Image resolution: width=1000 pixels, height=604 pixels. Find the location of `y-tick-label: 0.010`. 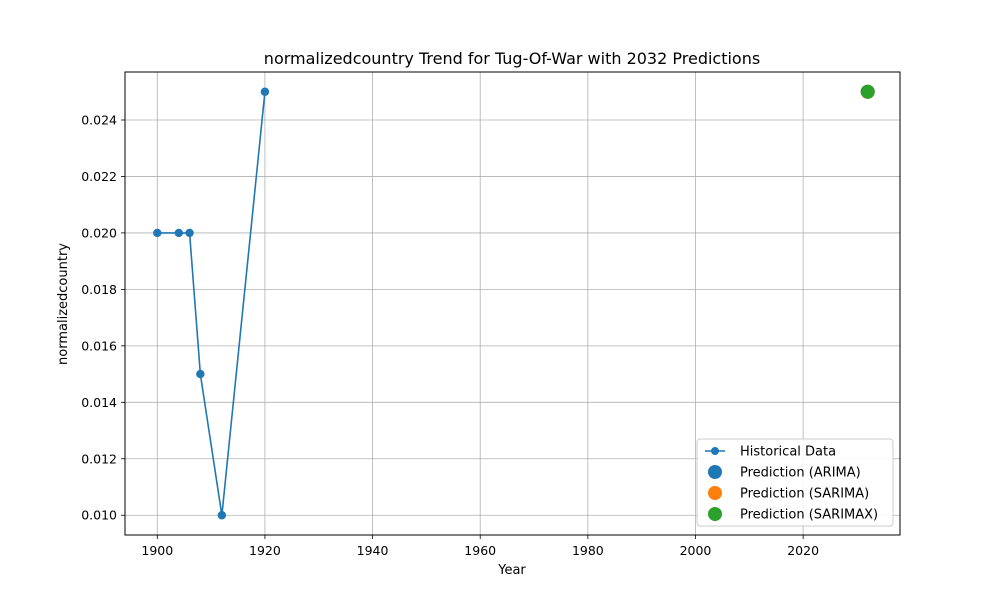

y-tick-label: 0.010 is located at coordinates (99, 515).